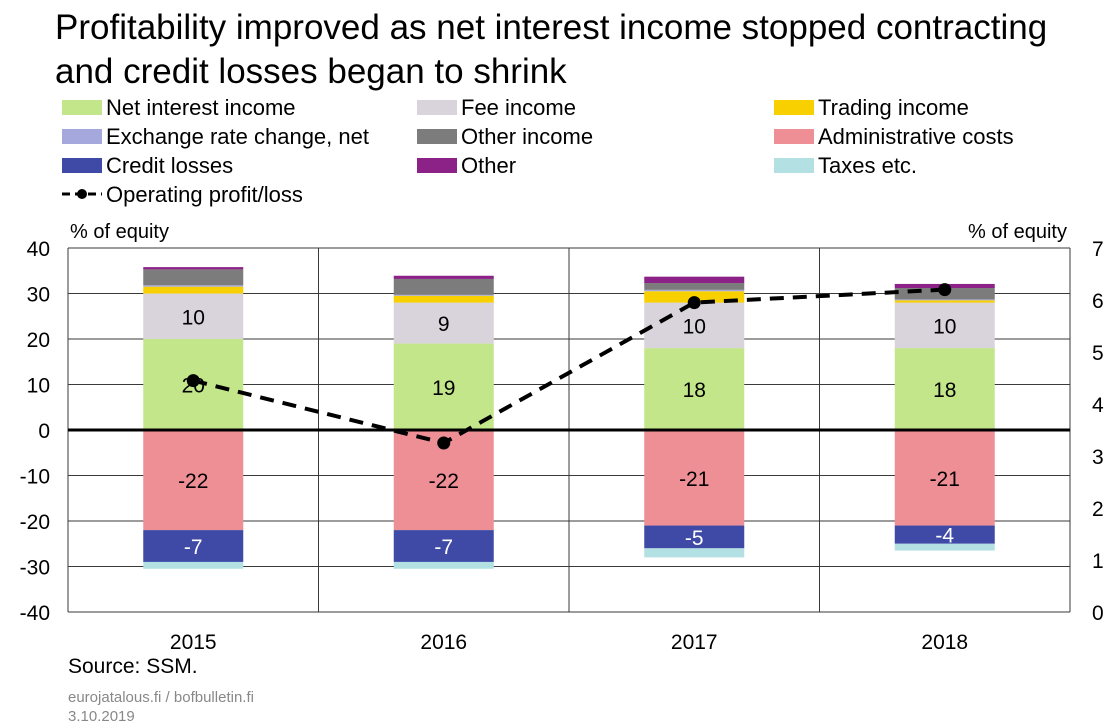 This screenshot has width=1113, height=726. I want to click on legend-label: Fee income, so click(518, 107).